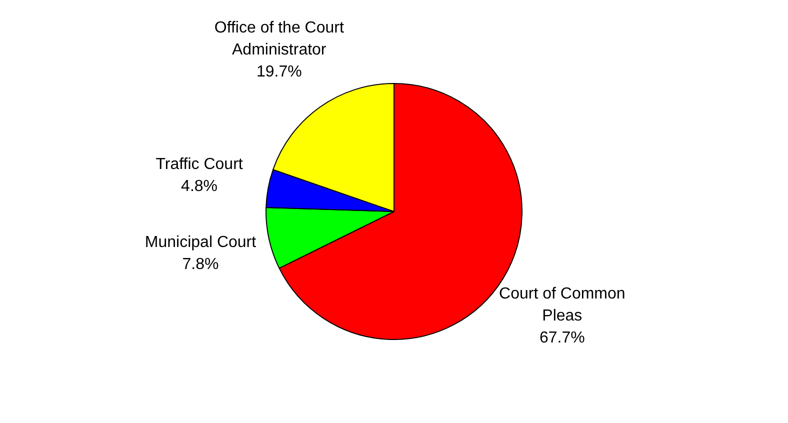 The width and height of the screenshot is (788, 423). Describe the element at coordinates (200, 242) in the screenshot. I see `slice-label: Municipal Court` at that location.